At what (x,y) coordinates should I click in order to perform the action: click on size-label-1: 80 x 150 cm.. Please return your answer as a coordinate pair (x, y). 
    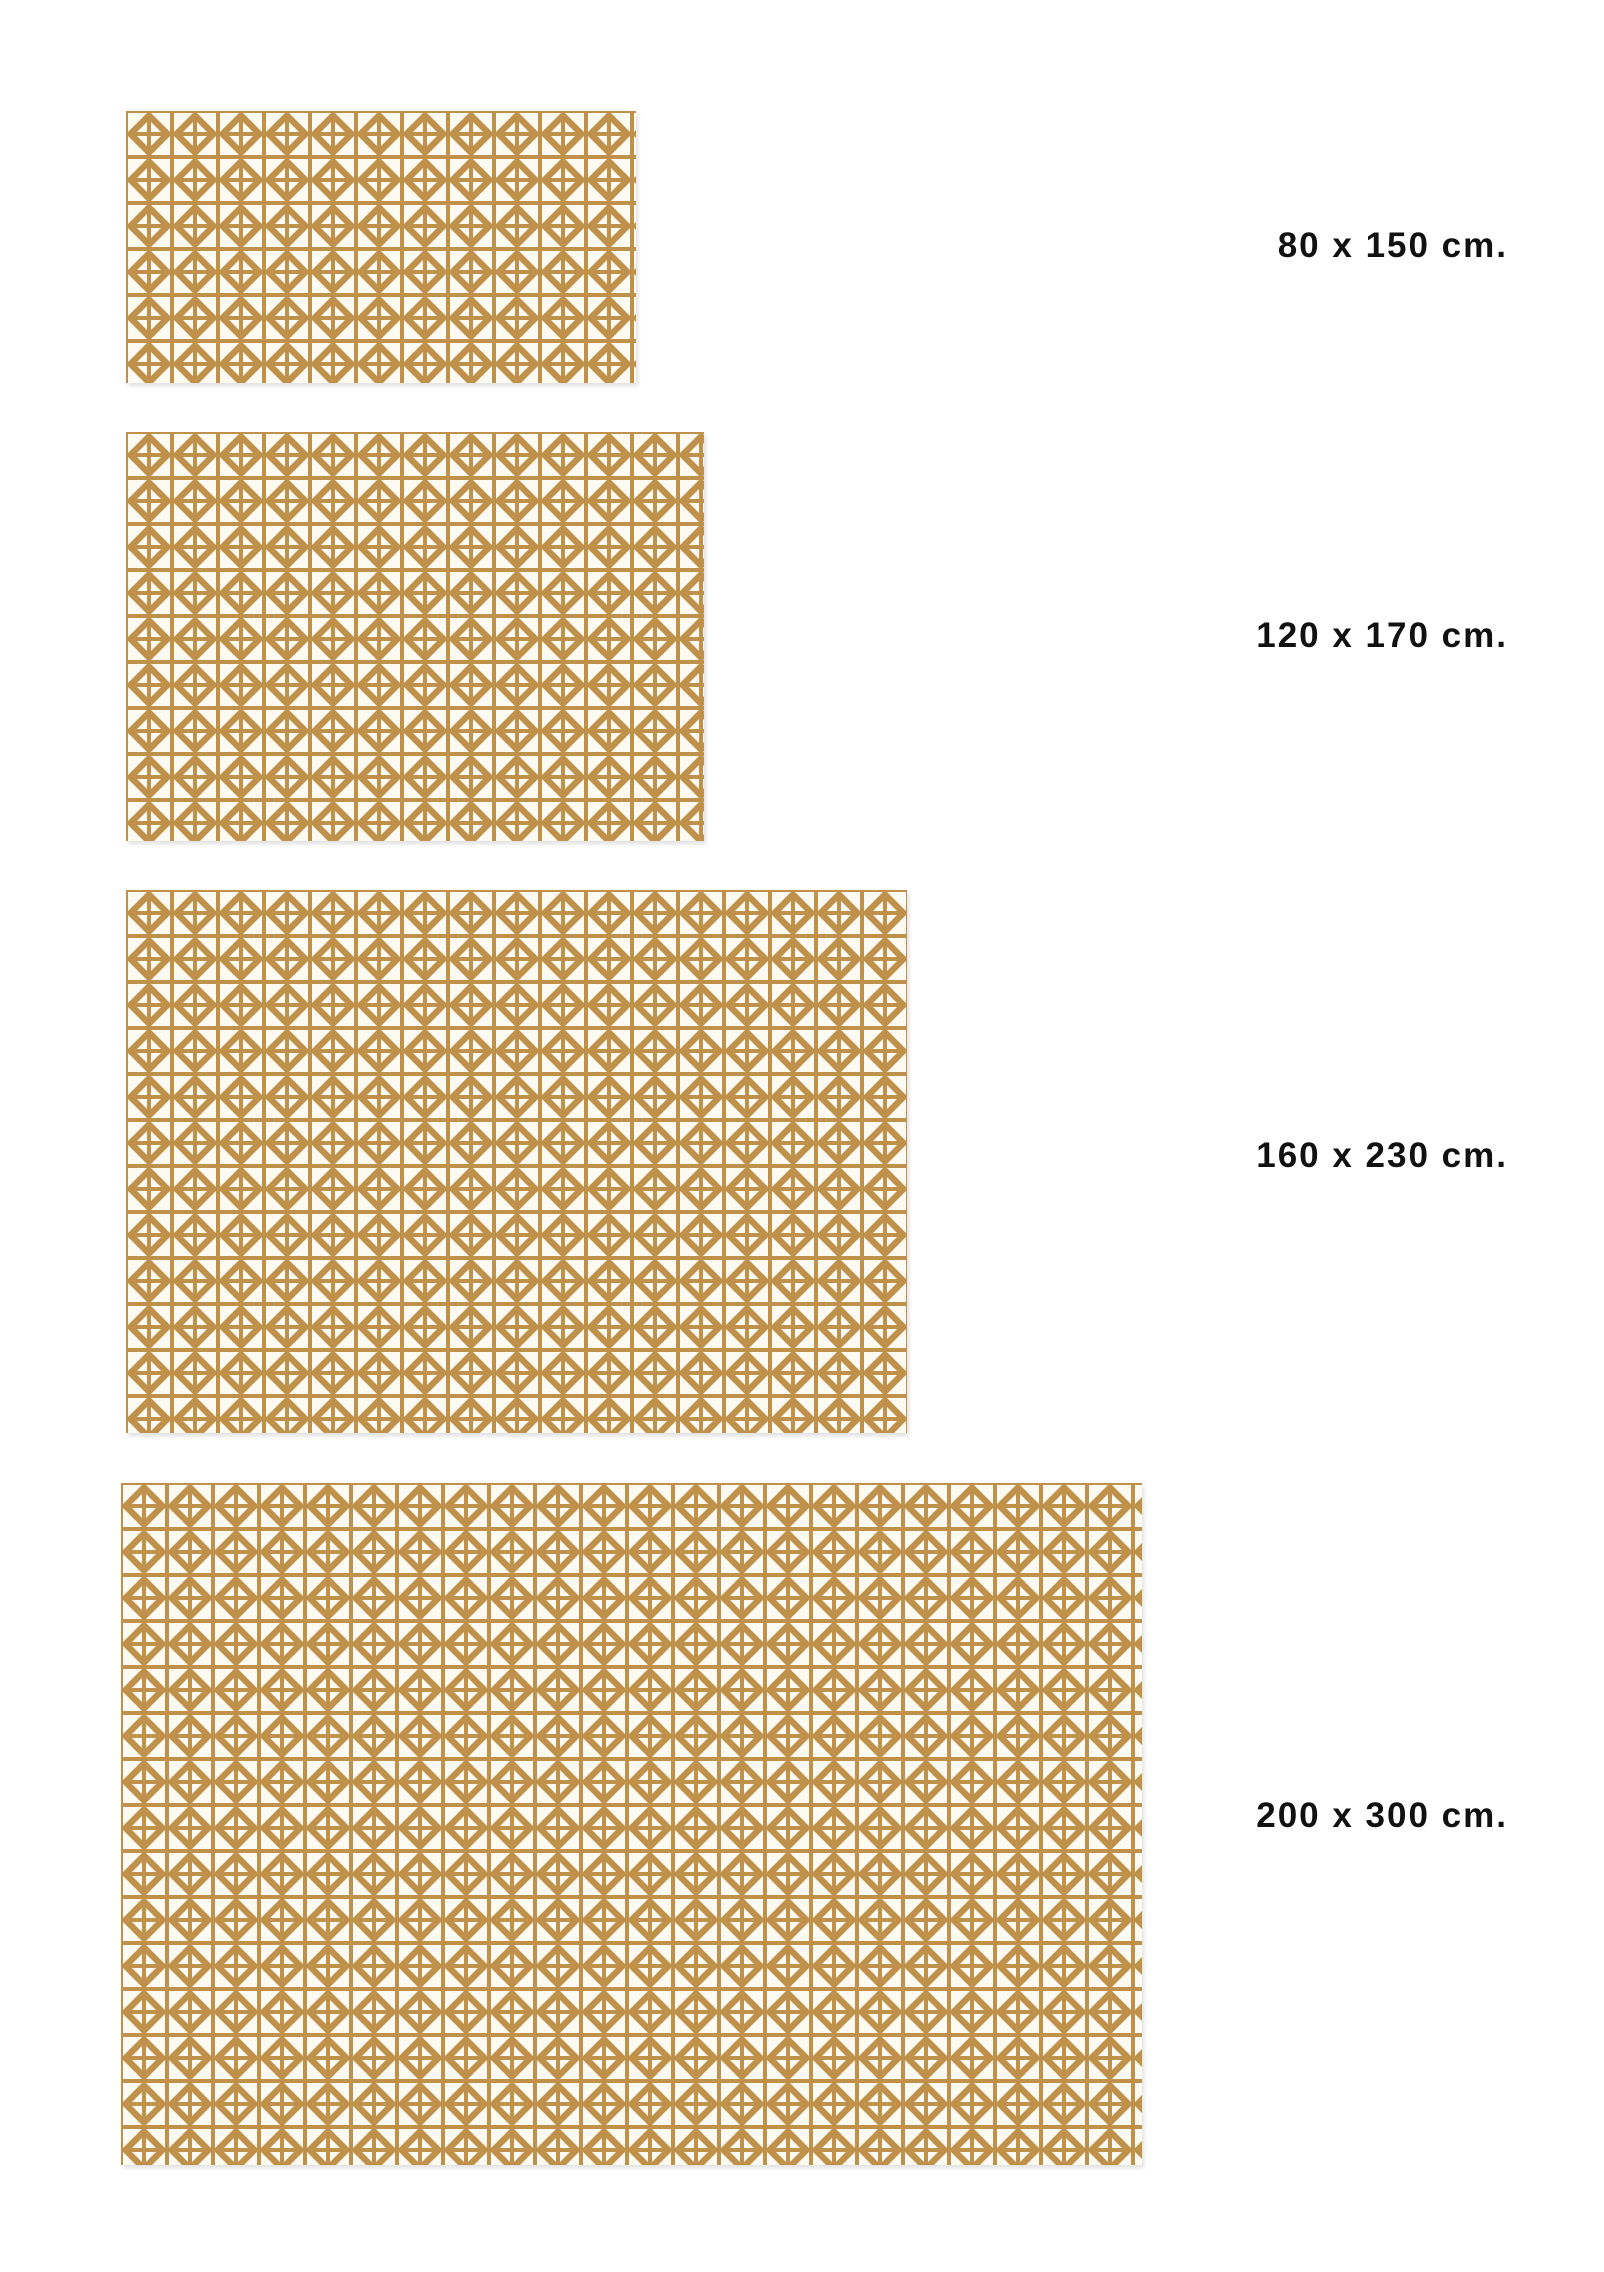
    Looking at the image, I should click on (1392, 245).